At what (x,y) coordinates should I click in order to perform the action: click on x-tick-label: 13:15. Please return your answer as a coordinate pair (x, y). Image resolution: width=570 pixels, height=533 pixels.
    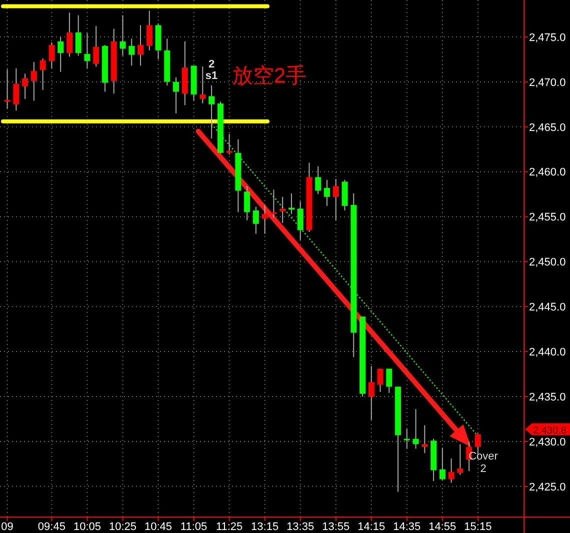
    Looking at the image, I should click on (265, 527).